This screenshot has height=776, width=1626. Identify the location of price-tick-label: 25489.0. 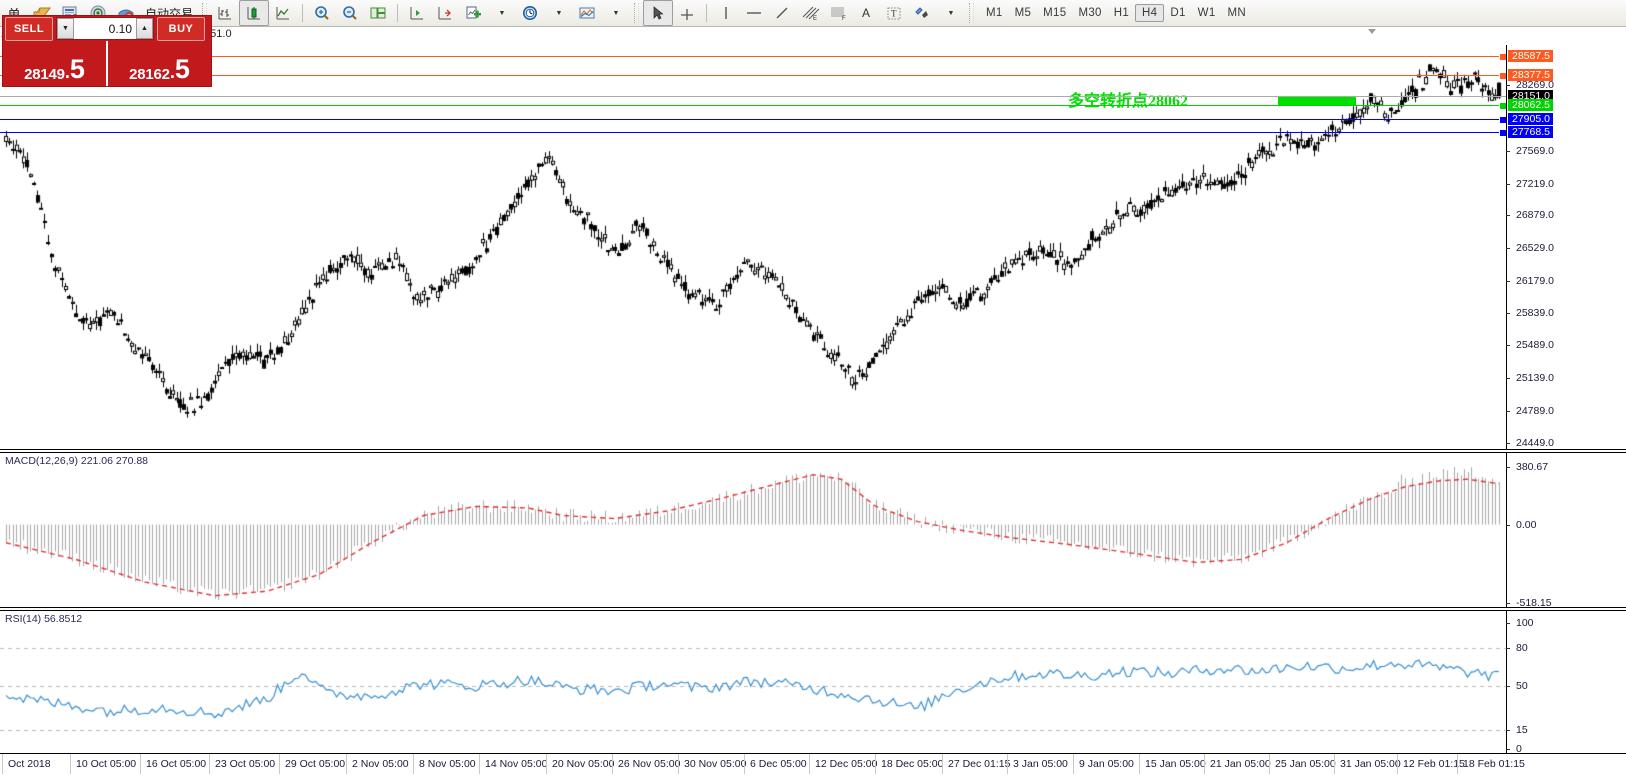
(1535, 345).